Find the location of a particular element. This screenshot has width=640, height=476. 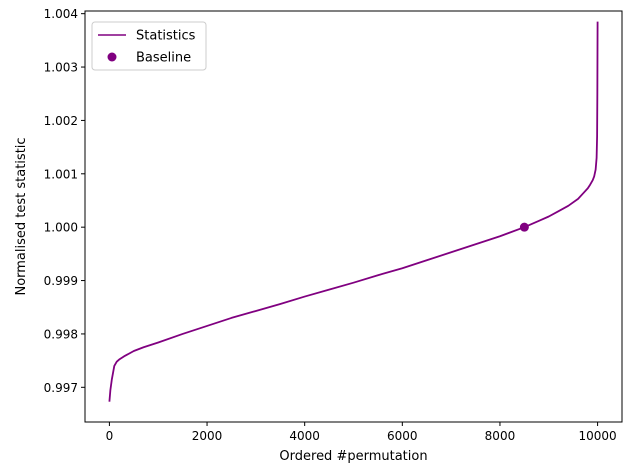

y-tick-label: 0.997 is located at coordinates (61, 388).